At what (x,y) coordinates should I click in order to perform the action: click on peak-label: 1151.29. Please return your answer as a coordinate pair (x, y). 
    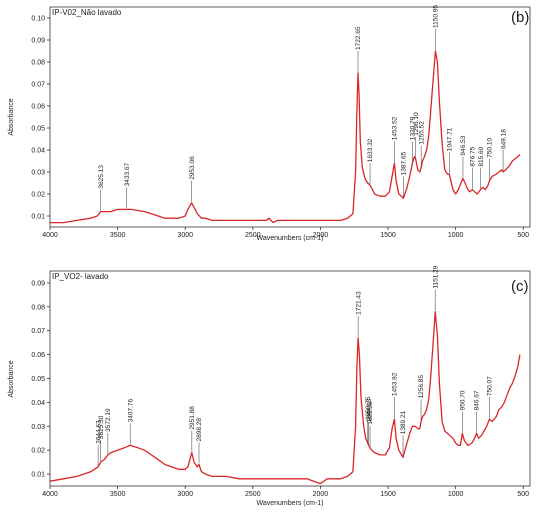
    Looking at the image, I should click on (435, 276).